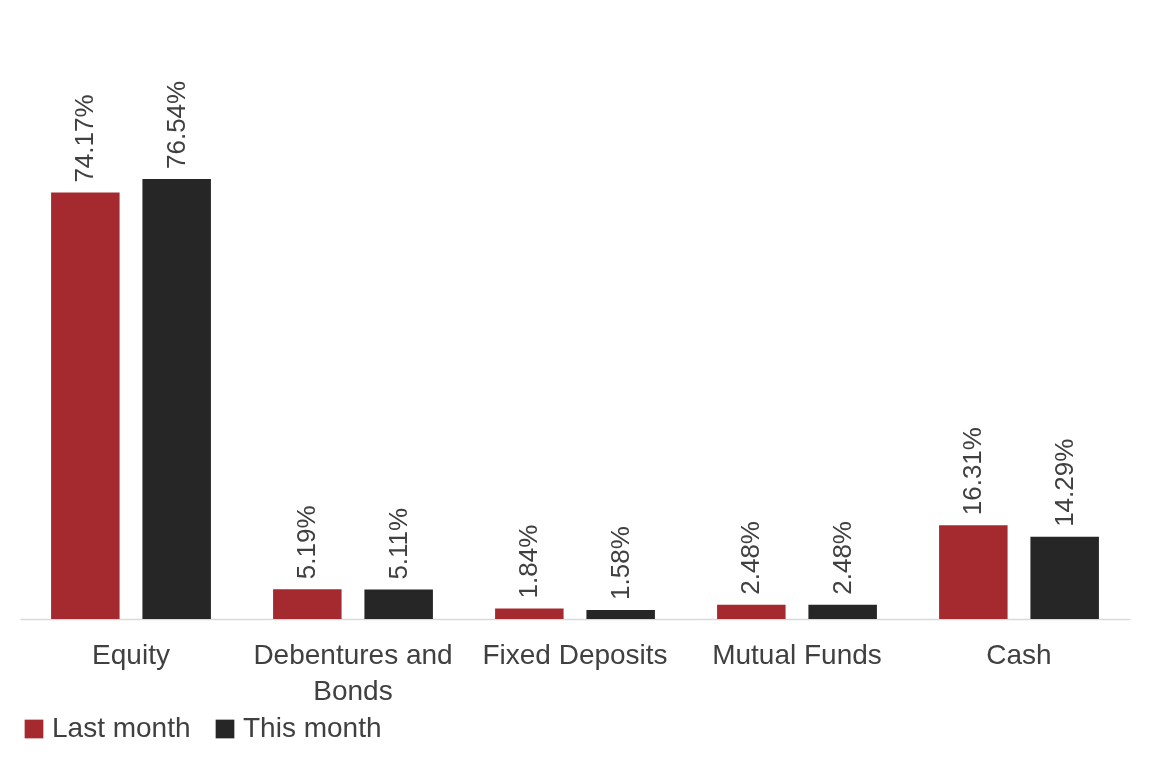  What do you see at coordinates (175, 124) in the screenshot?
I see `data-label: 76.54%` at bounding box center [175, 124].